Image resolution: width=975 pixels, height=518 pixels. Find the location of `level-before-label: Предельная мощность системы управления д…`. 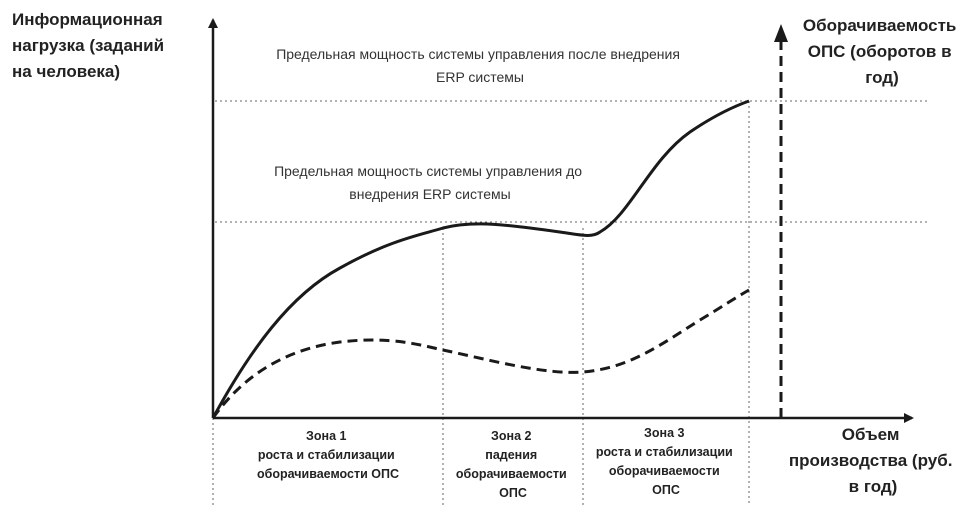

level-before-label: Предельная мощность системы управления д… is located at coordinates (430, 182).